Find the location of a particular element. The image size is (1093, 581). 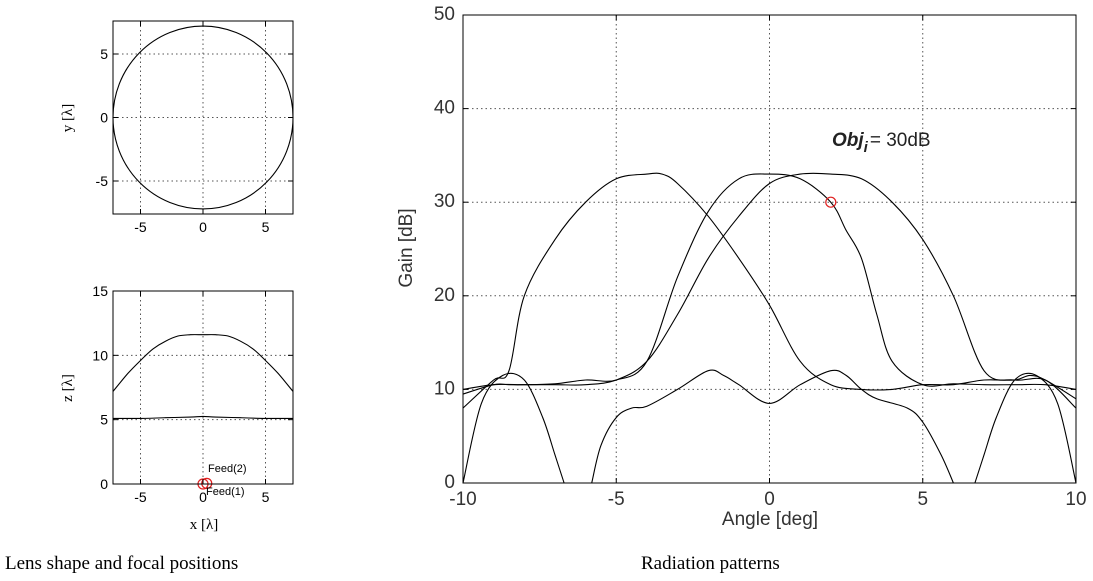

lens-shape-ytick-label: 5 is located at coordinates (104, 54).